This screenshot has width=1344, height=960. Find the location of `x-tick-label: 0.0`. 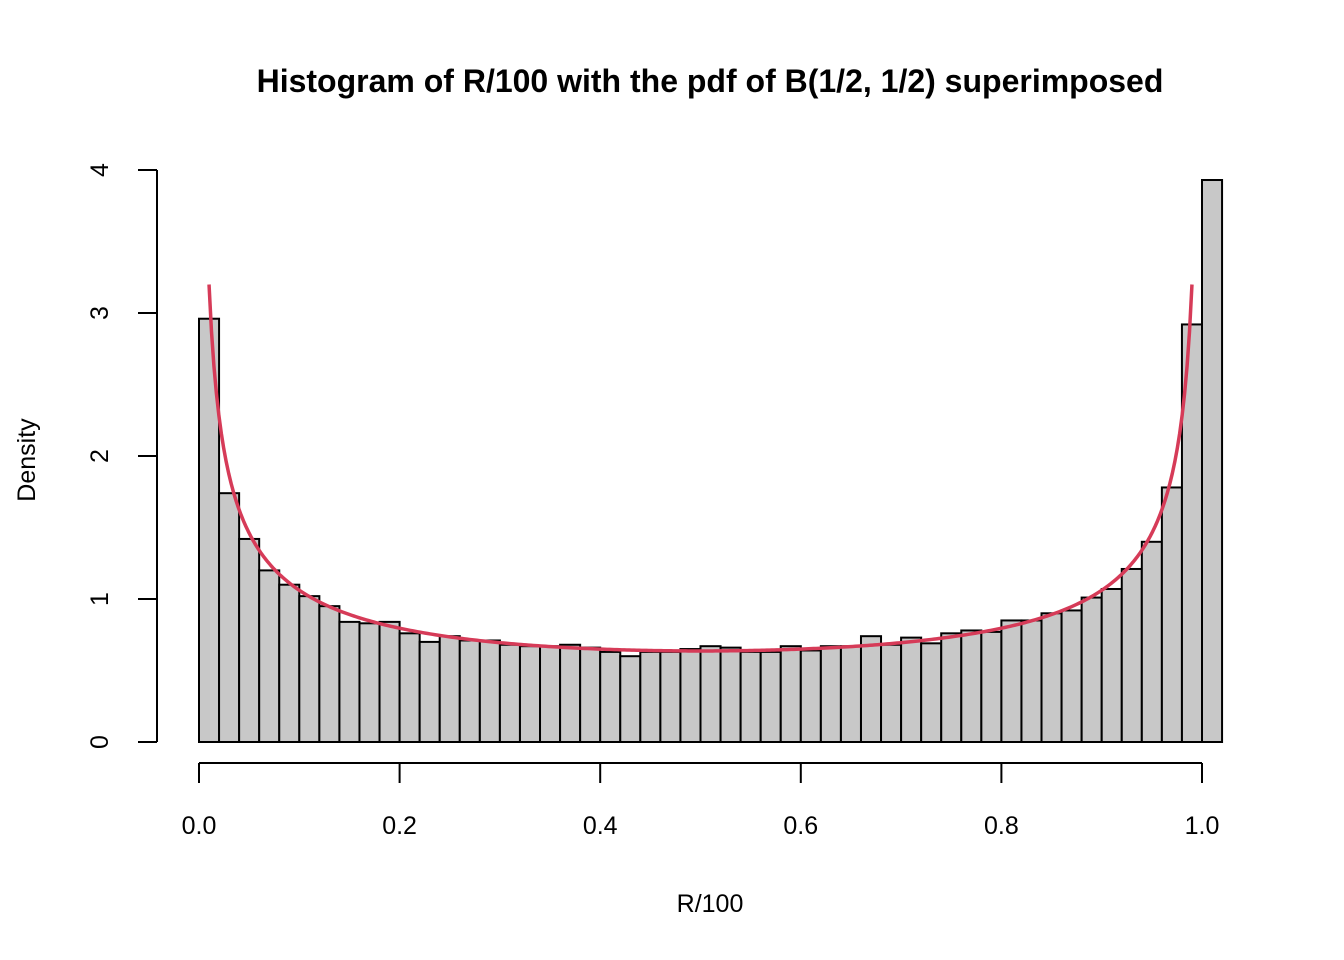

x-tick-label: 0.0 is located at coordinates (199, 826).